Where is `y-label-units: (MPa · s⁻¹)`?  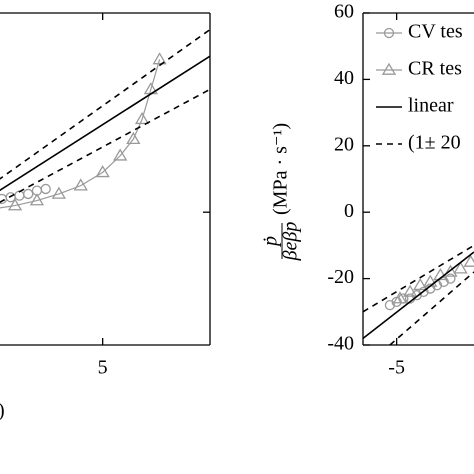
y-label-units: (MPa · s⁻¹) is located at coordinates (281, 169).